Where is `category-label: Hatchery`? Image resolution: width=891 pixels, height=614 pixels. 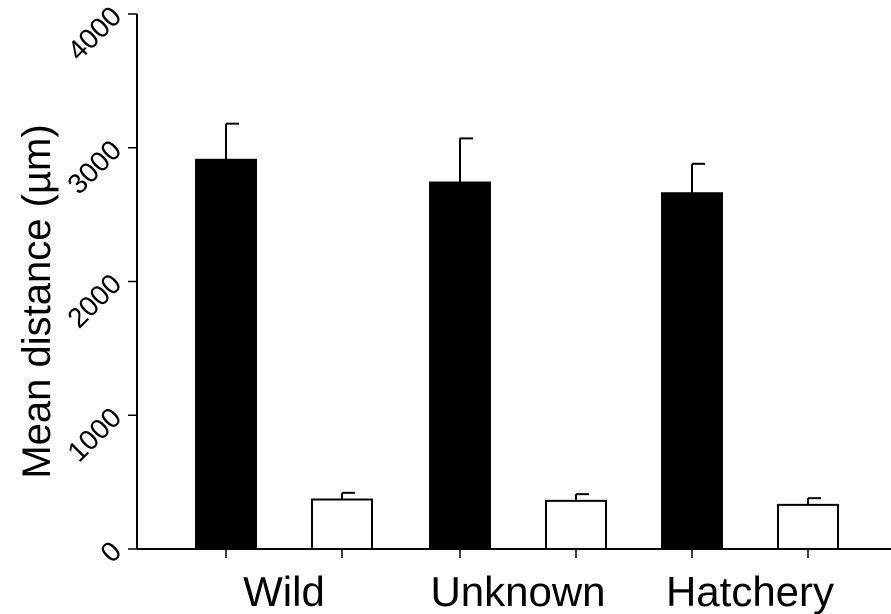 category-label: Hatchery is located at coordinates (750, 591).